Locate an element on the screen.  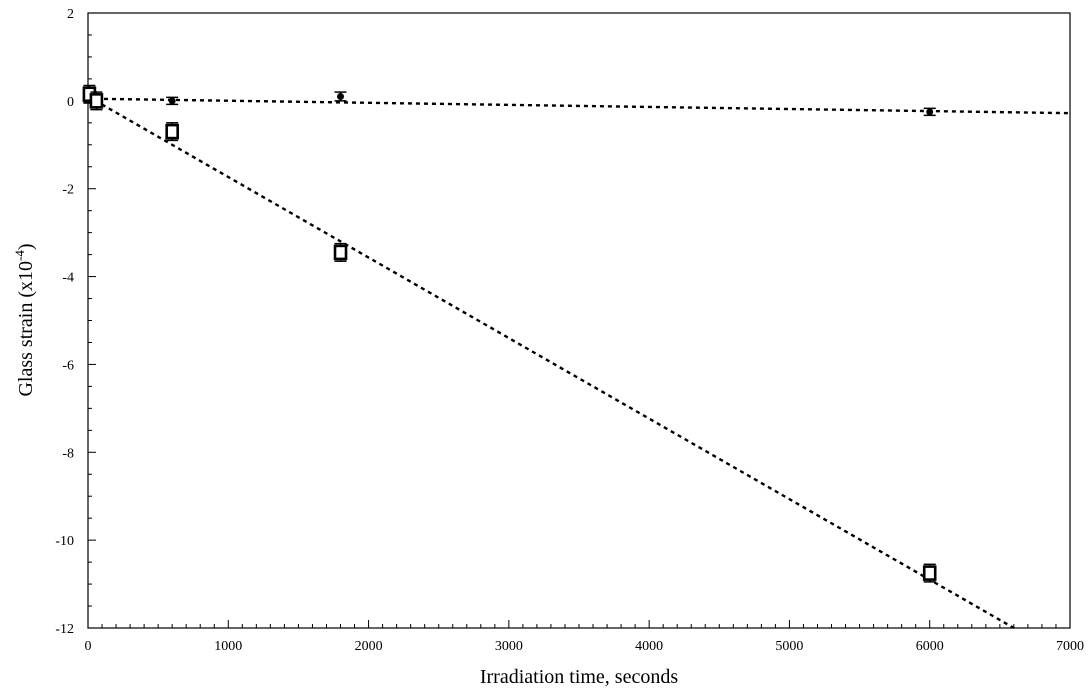
y-tick-label: 2 is located at coordinates (70, 14).